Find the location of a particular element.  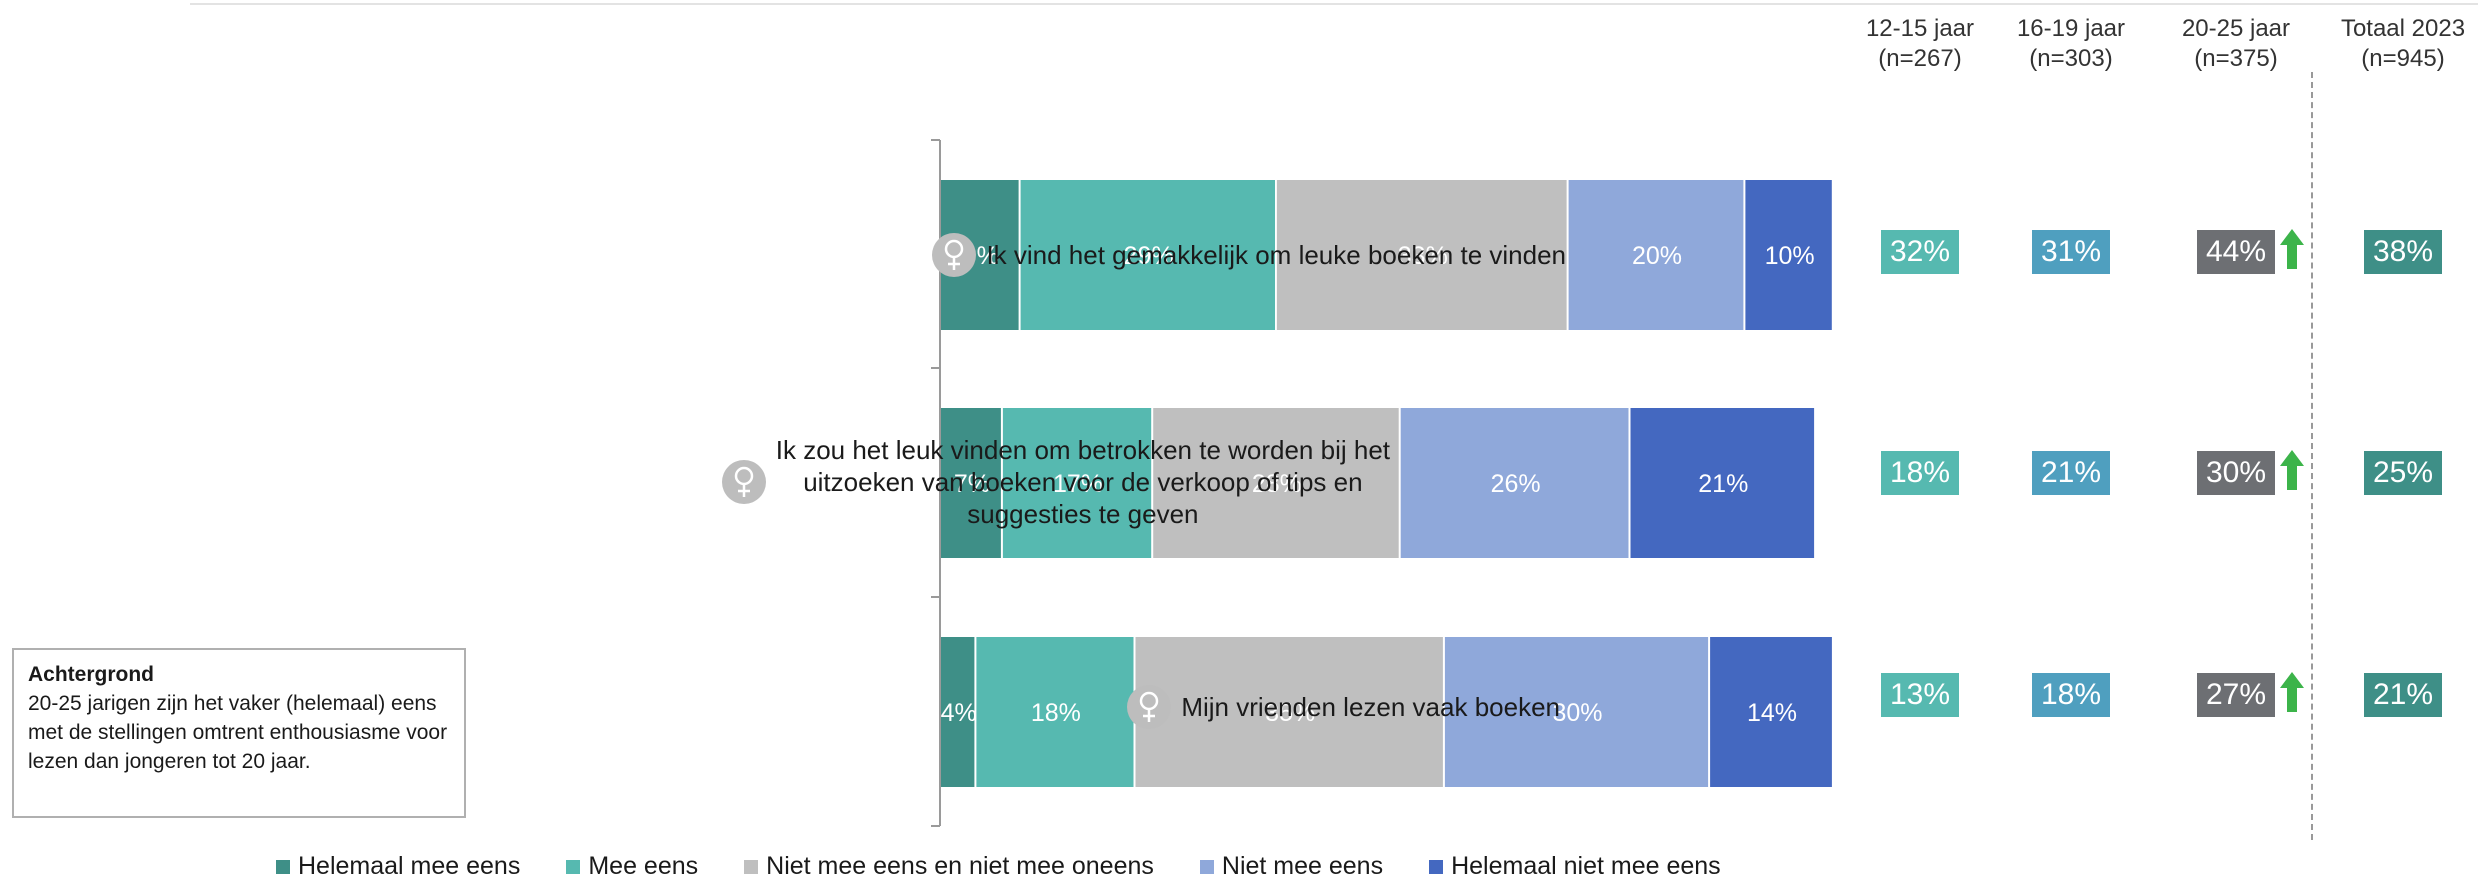

question-label: Mijn vrienden lezen vaak boeken is located at coordinates (1370, 707).